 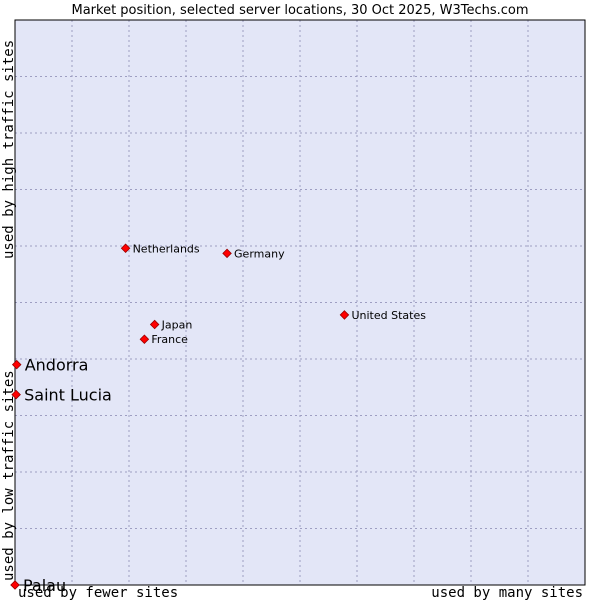 I want to click on point-label-france: France, so click(x=169, y=339).